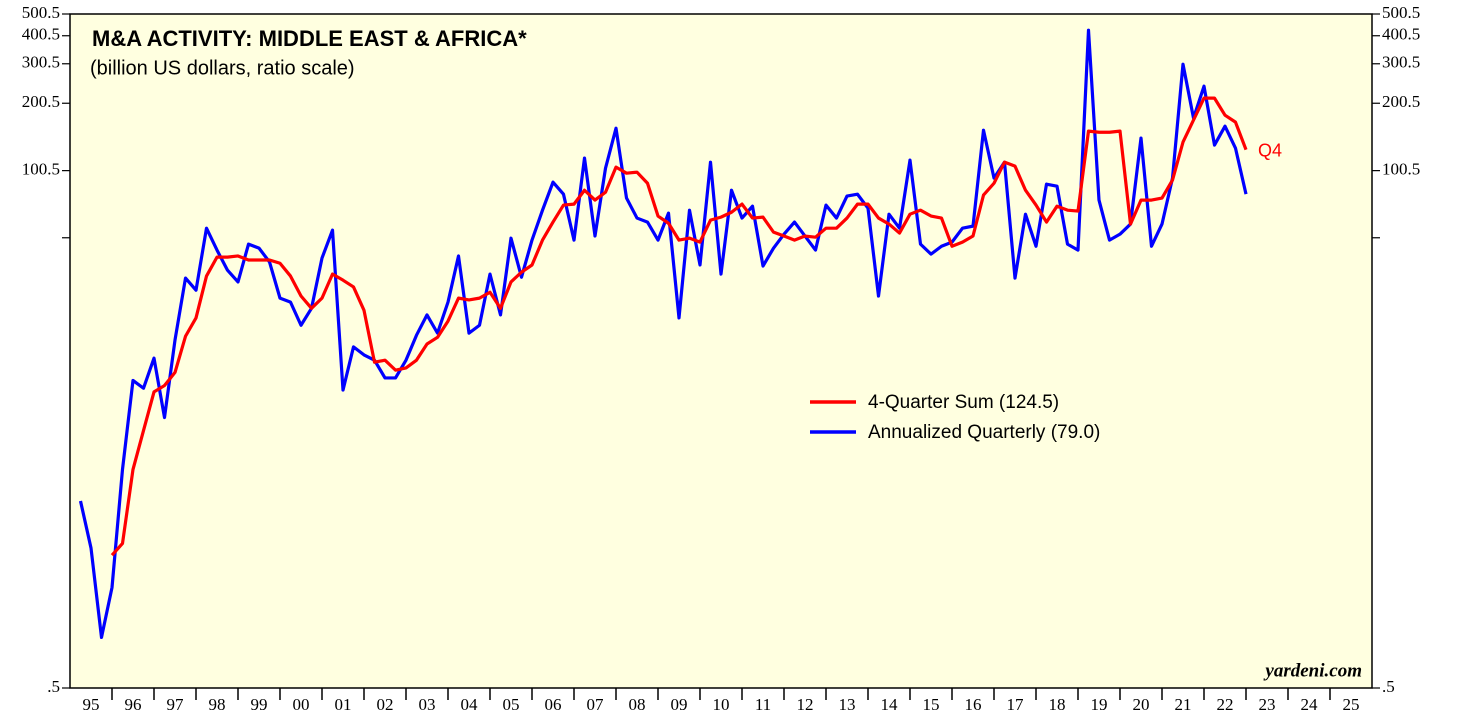  I want to click on y2-tick-label: 300.5, so click(1401, 62).